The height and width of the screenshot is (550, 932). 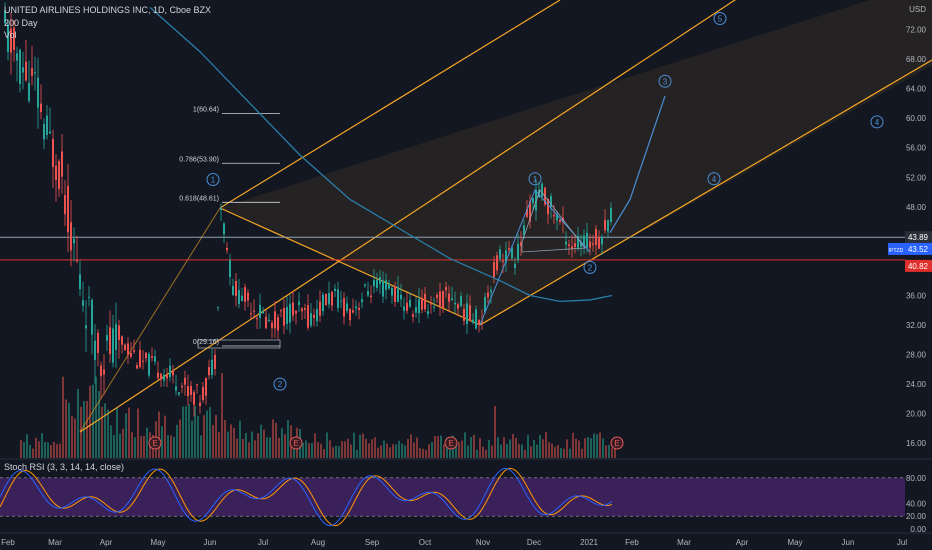 I want to click on price-tick-label: 60.00, so click(x=916, y=118).